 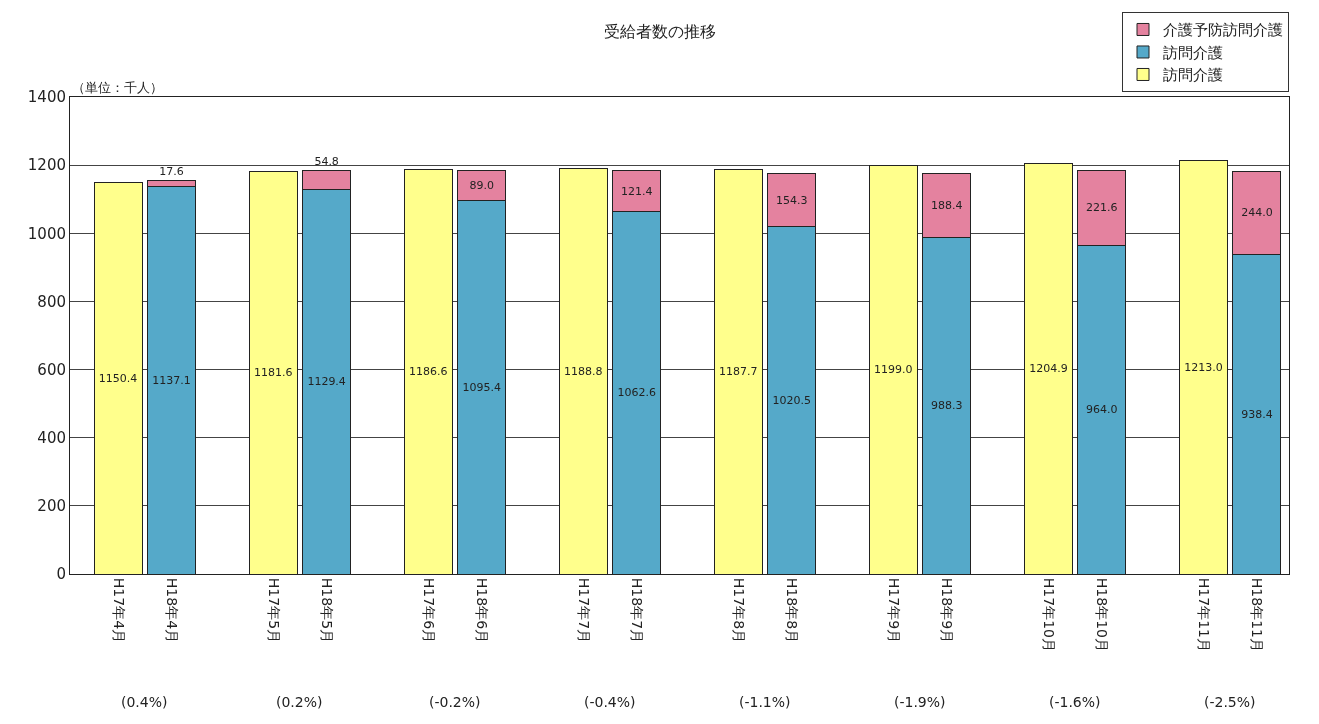 What do you see at coordinates (61, 574) in the screenshot?
I see `y-tick-label: 0` at bounding box center [61, 574].